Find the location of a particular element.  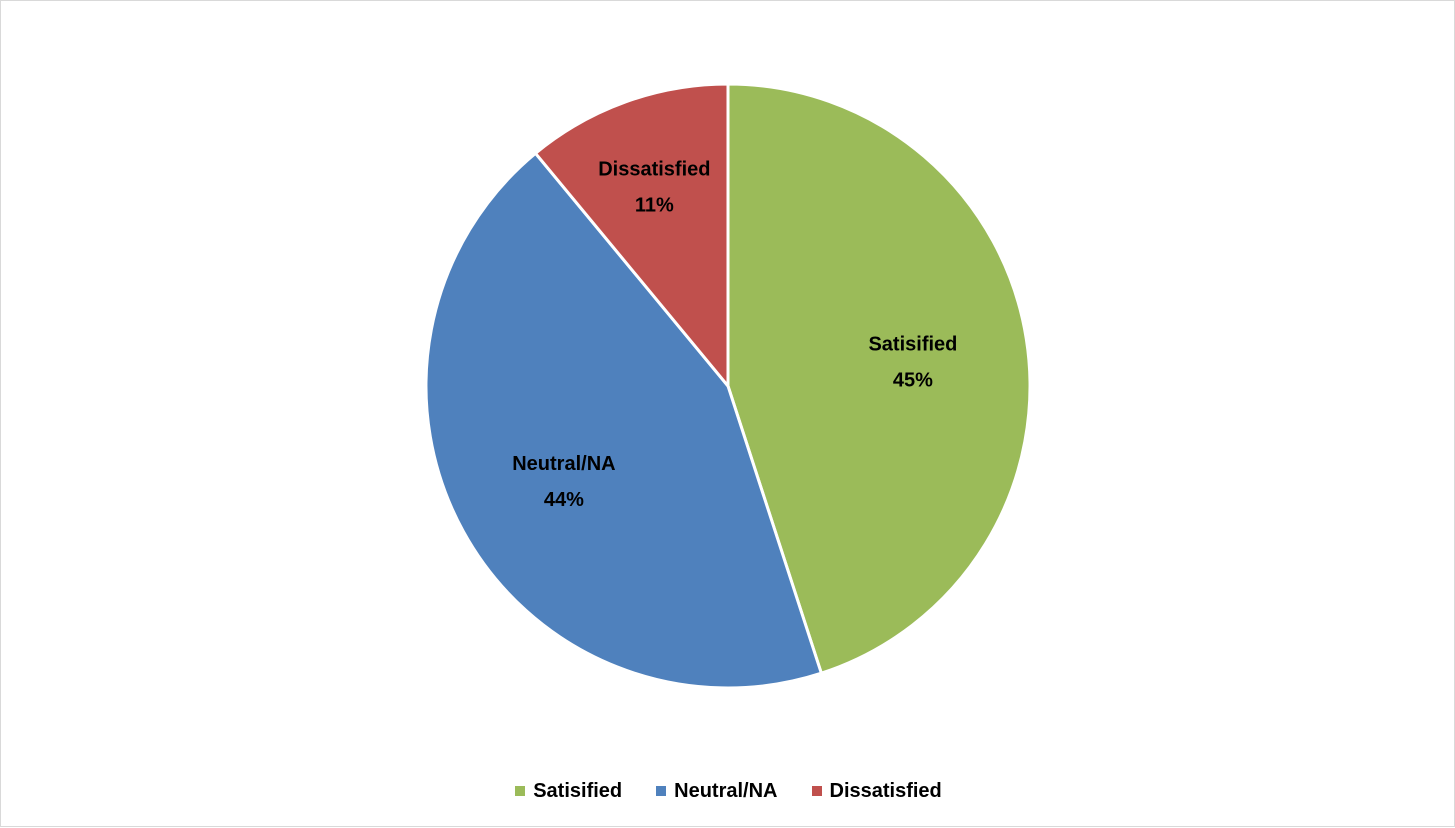

legend-item-dissatisfied: Dissatisfied is located at coordinates (876, 791).